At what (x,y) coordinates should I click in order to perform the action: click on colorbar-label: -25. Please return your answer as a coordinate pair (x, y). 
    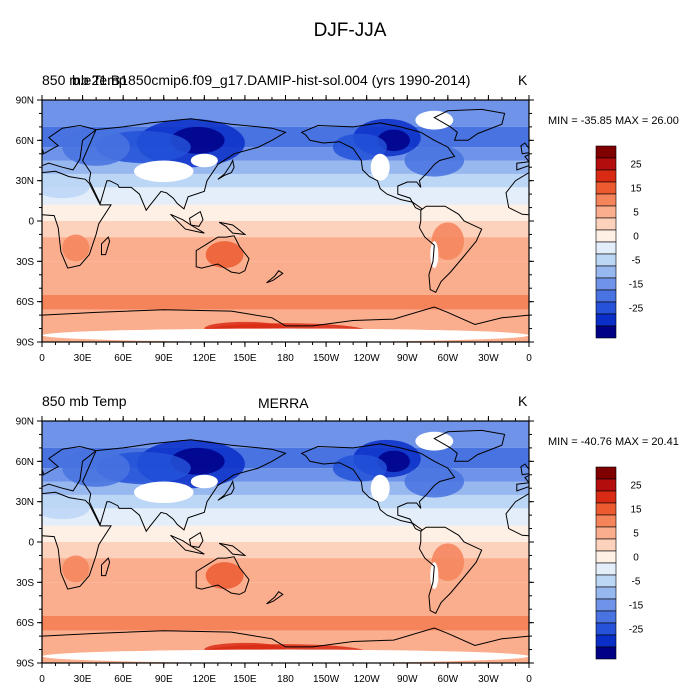
    Looking at the image, I should click on (636, 630).